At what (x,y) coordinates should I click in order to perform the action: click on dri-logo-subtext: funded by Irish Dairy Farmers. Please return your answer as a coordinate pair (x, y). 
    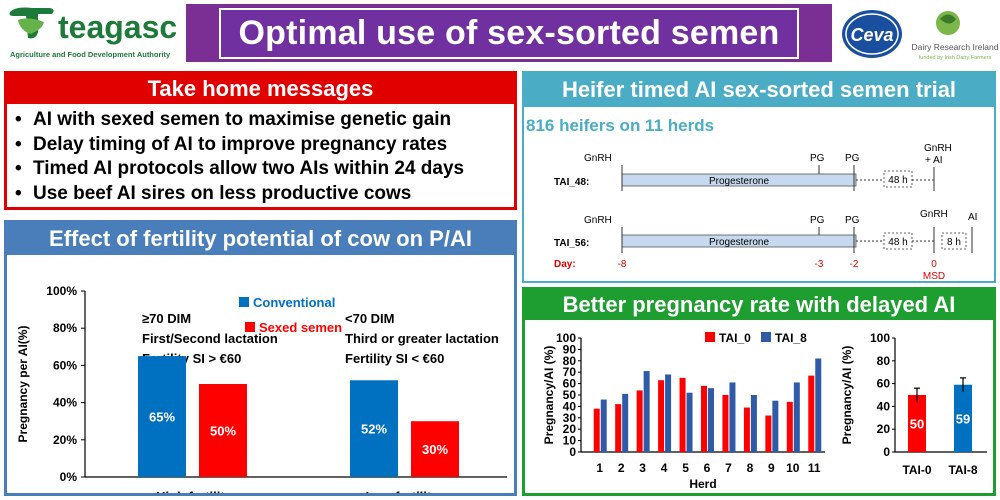
    Looking at the image, I should click on (955, 58).